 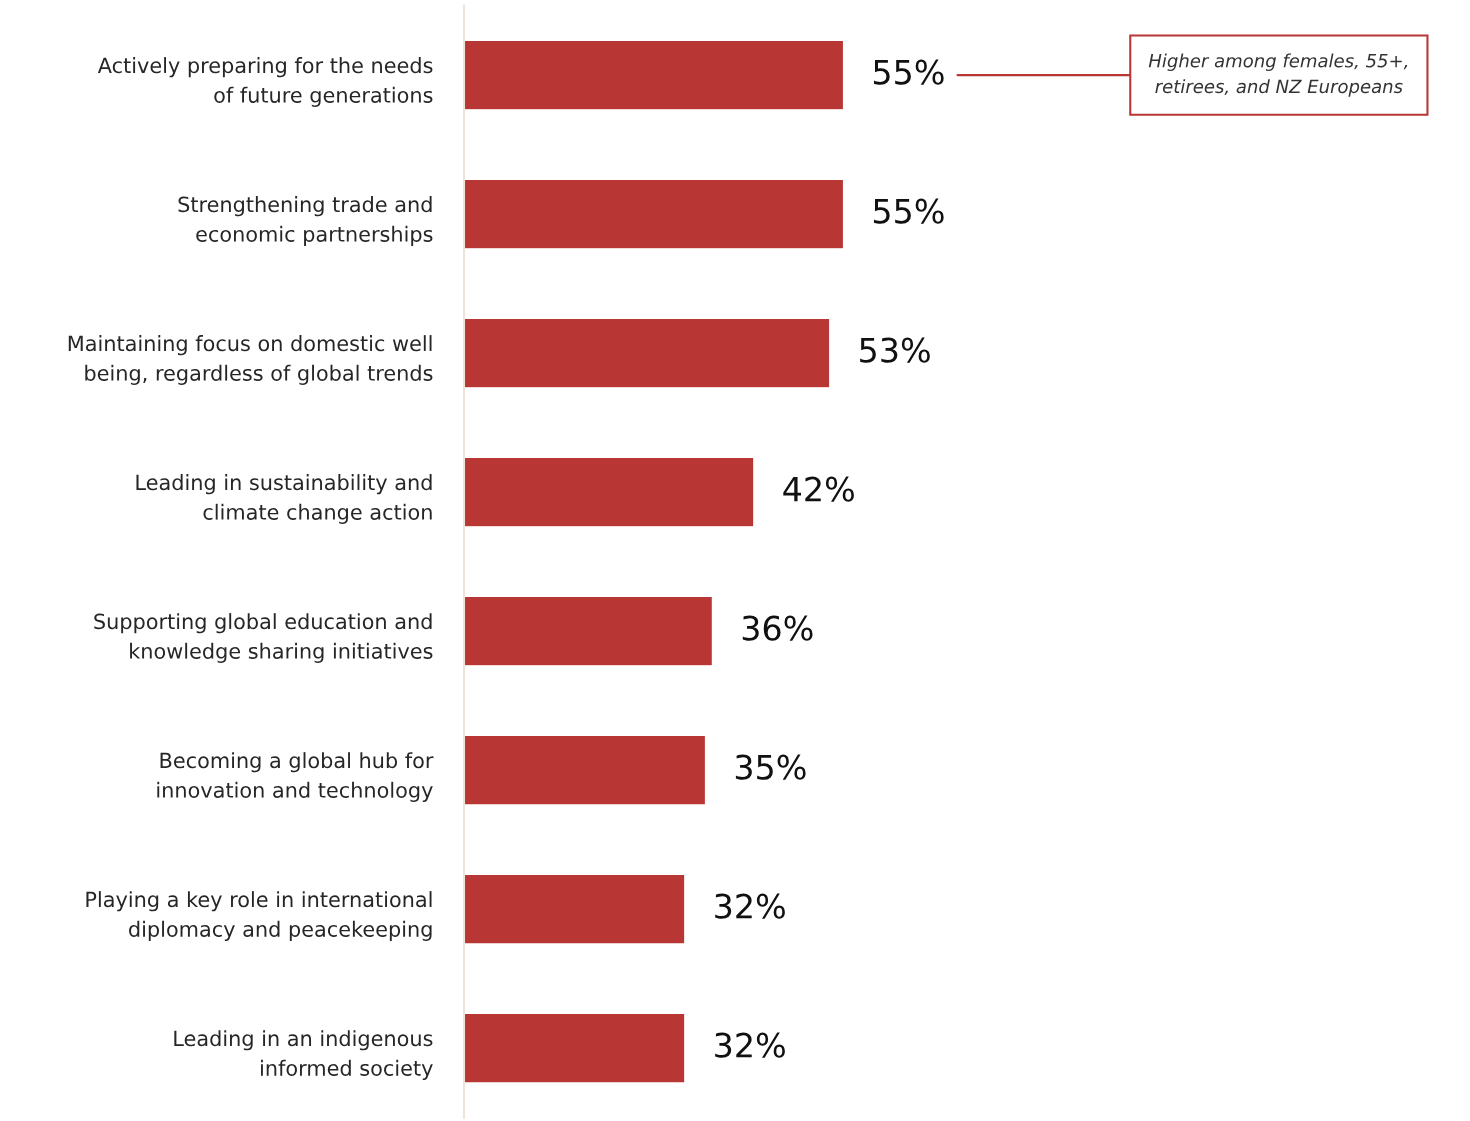 What do you see at coordinates (303, 1055) in the screenshot?
I see `y-tick-label: Leading in an indigenous informed society` at bounding box center [303, 1055].